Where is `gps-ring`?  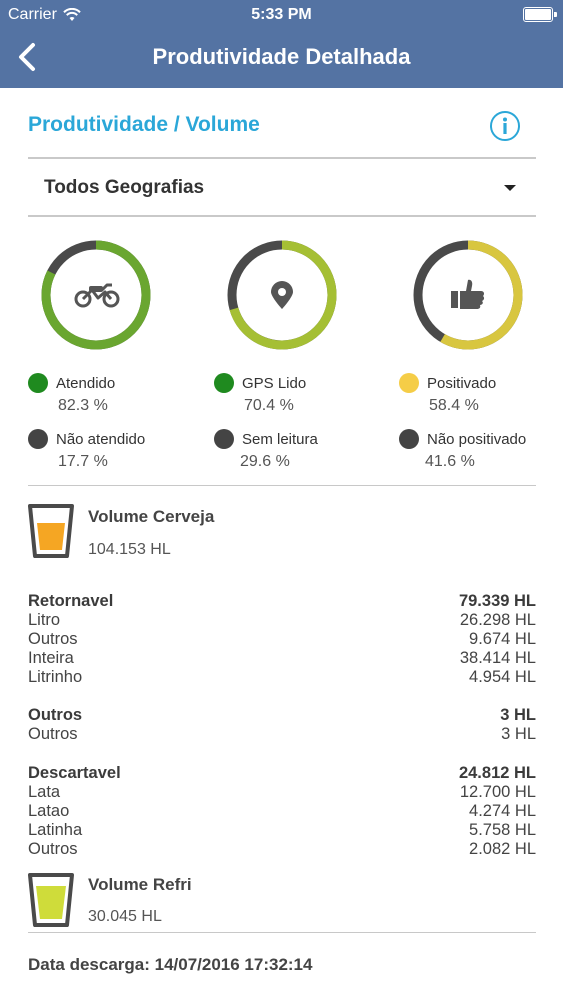
gps-ring is located at coordinates (282, 295).